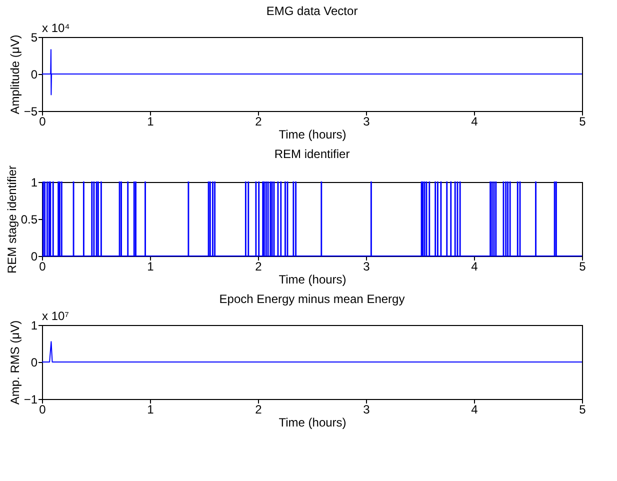 Image resolution: width=617 pixels, height=481 pixels. What do you see at coordinates (31, 111) in the screenshot?
I see `y-tick-label: −5` at bounding box center [31, 111].